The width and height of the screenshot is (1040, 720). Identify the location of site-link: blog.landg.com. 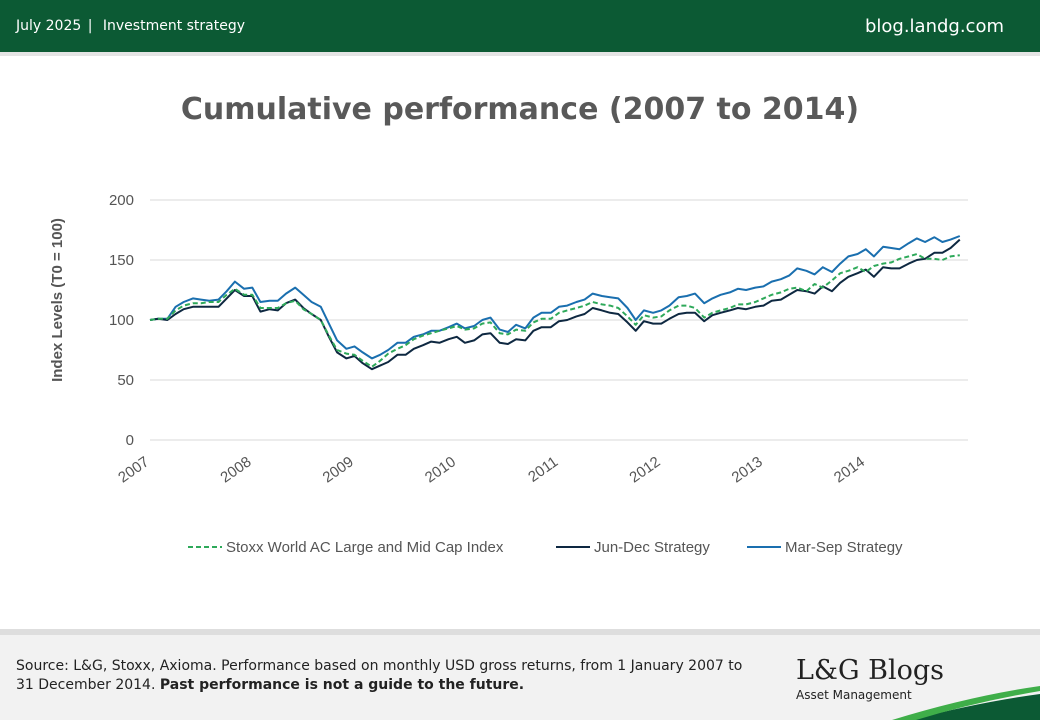
(934, 26).